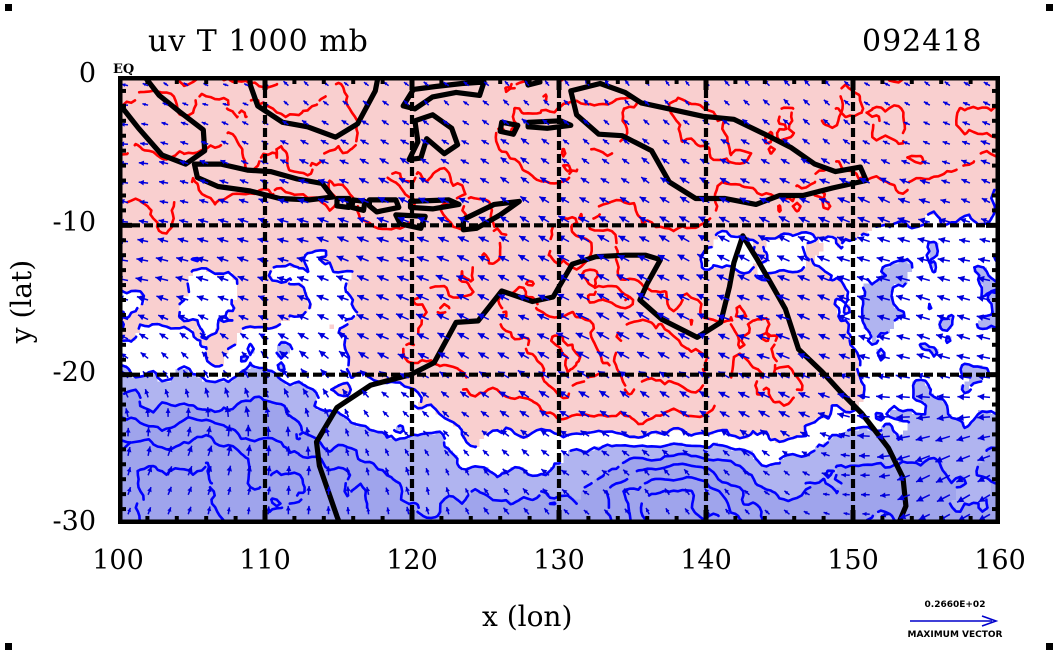 The width and height of the screenshot is (1058, 653). Describe the element at coordinates (87, 73) in the screenshot. I see `y-tick-label: 0` at that location.